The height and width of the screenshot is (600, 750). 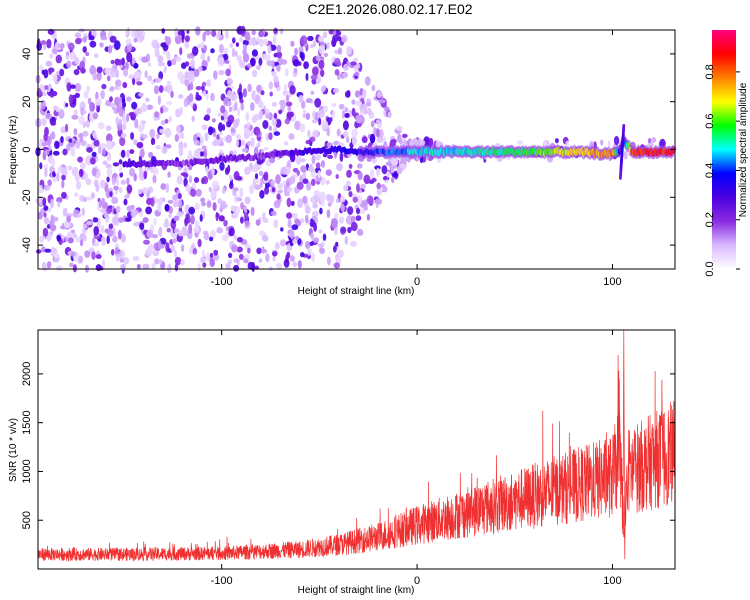 I want to click on heatmap-x-tick-label-0: -100, so click(x=222, y=282).